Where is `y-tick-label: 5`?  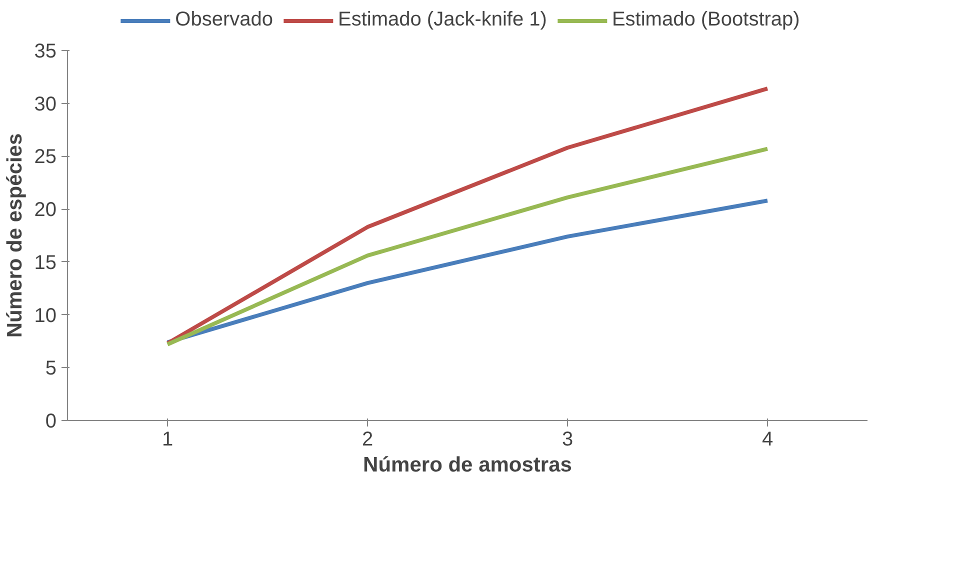
y-tick-label: 5 is located at coordinates (50, 369).